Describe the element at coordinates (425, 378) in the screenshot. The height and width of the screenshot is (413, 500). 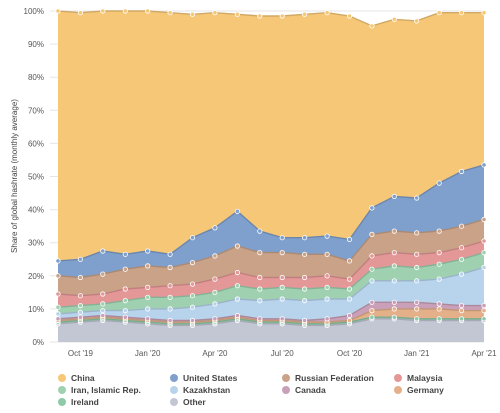
I see `legend-label: Malaysia` at that location.